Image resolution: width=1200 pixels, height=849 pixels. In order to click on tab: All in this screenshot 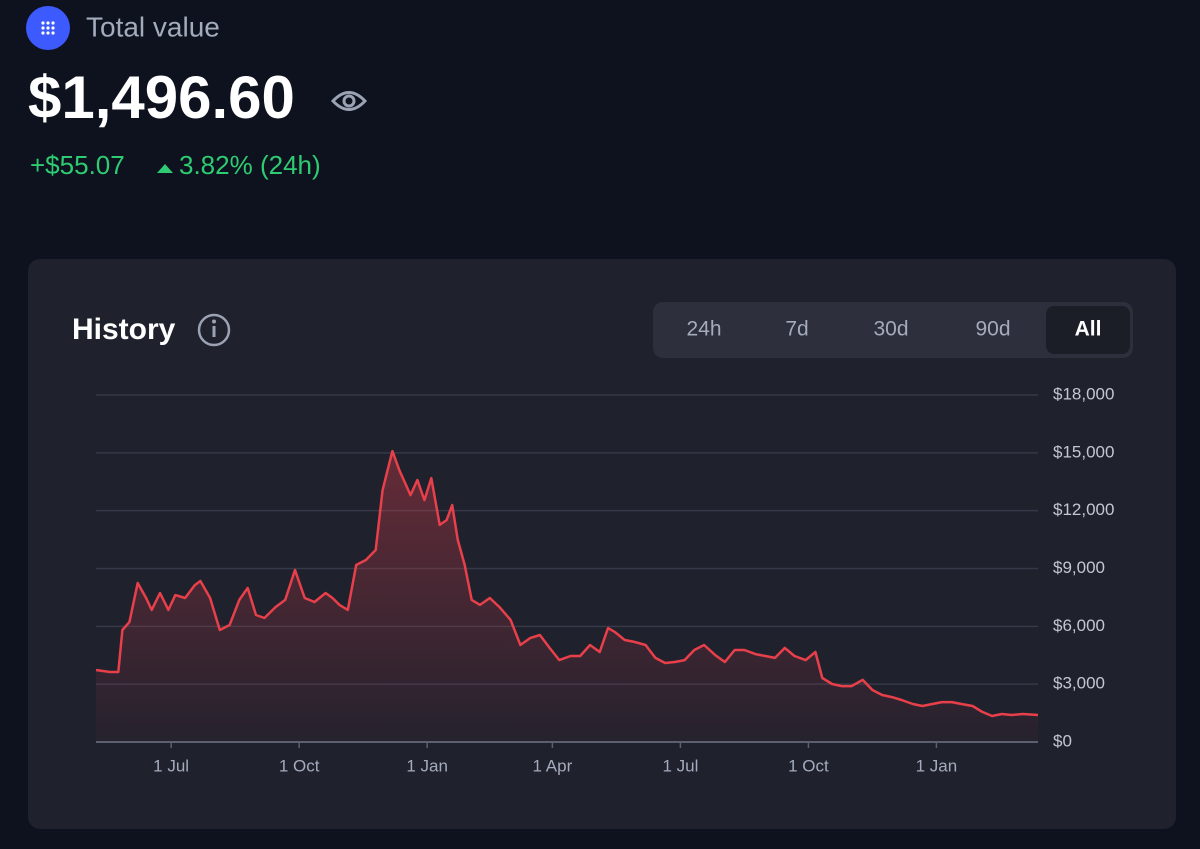, I will do `click(1088, 330)`.